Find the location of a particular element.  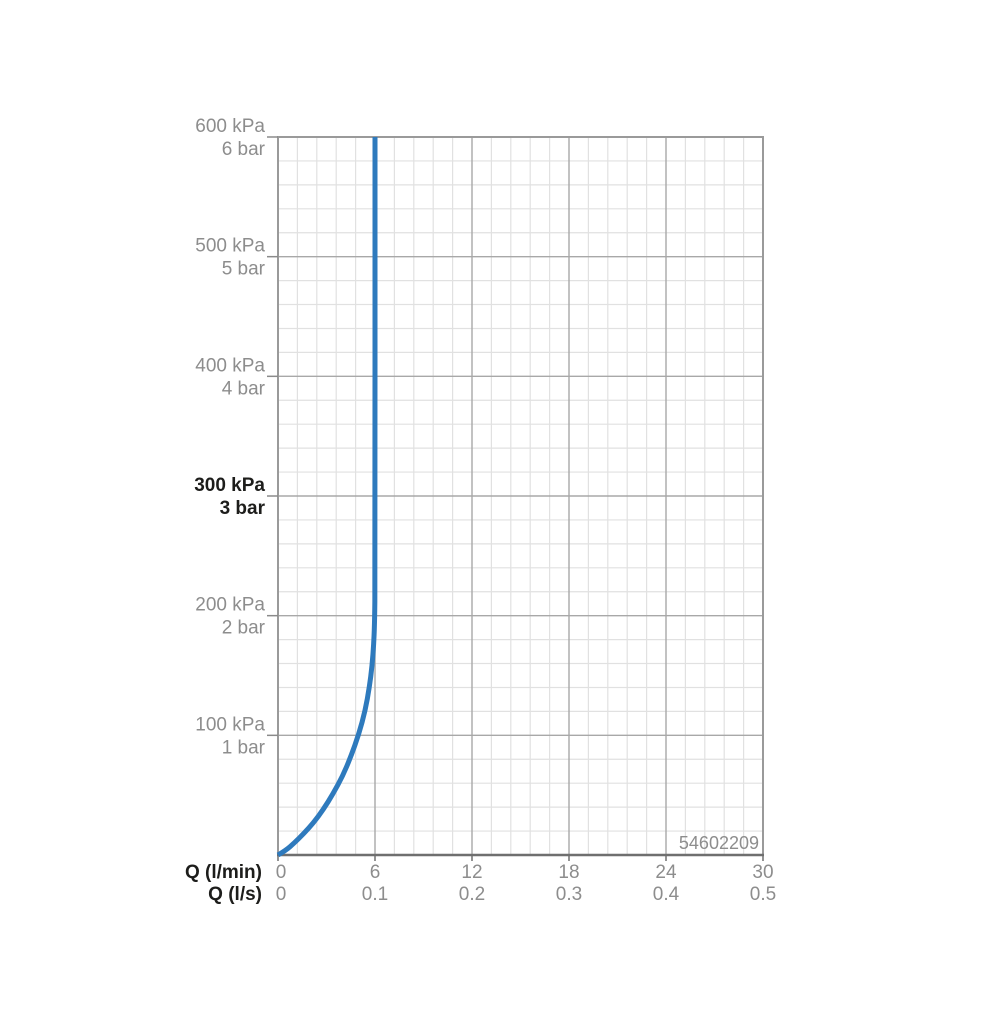

x-tick-label: 12 is located at coordinates (471, 872).